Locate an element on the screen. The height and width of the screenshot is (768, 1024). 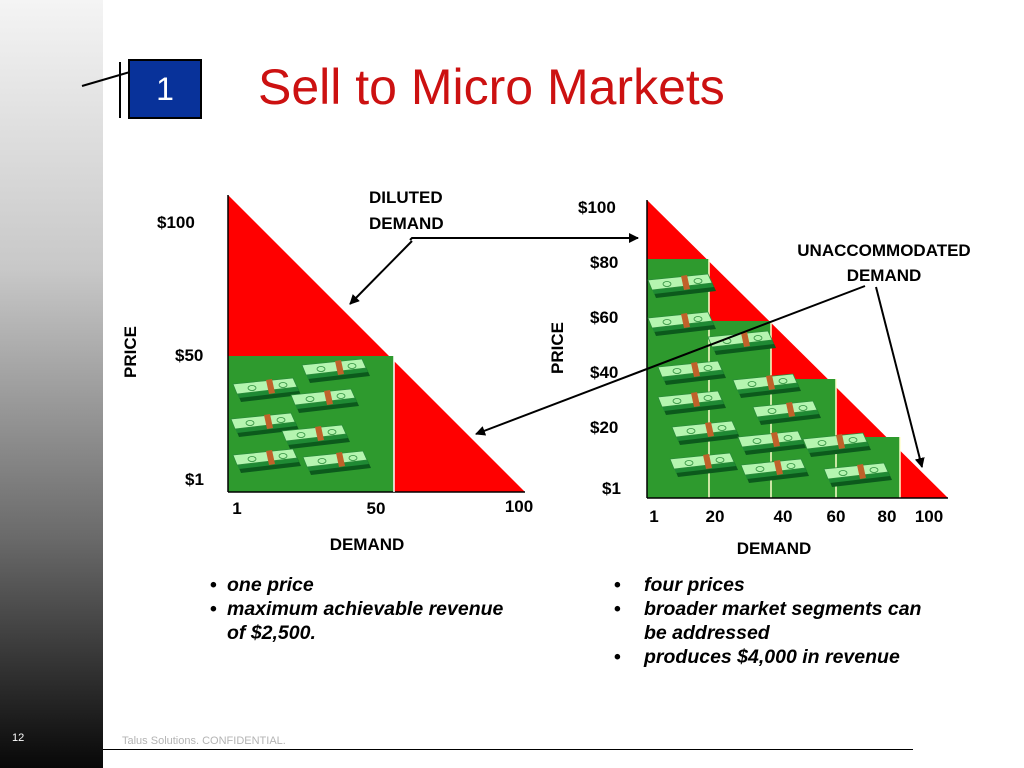
bullet-text: four prices is located at coordinates (694, 585).